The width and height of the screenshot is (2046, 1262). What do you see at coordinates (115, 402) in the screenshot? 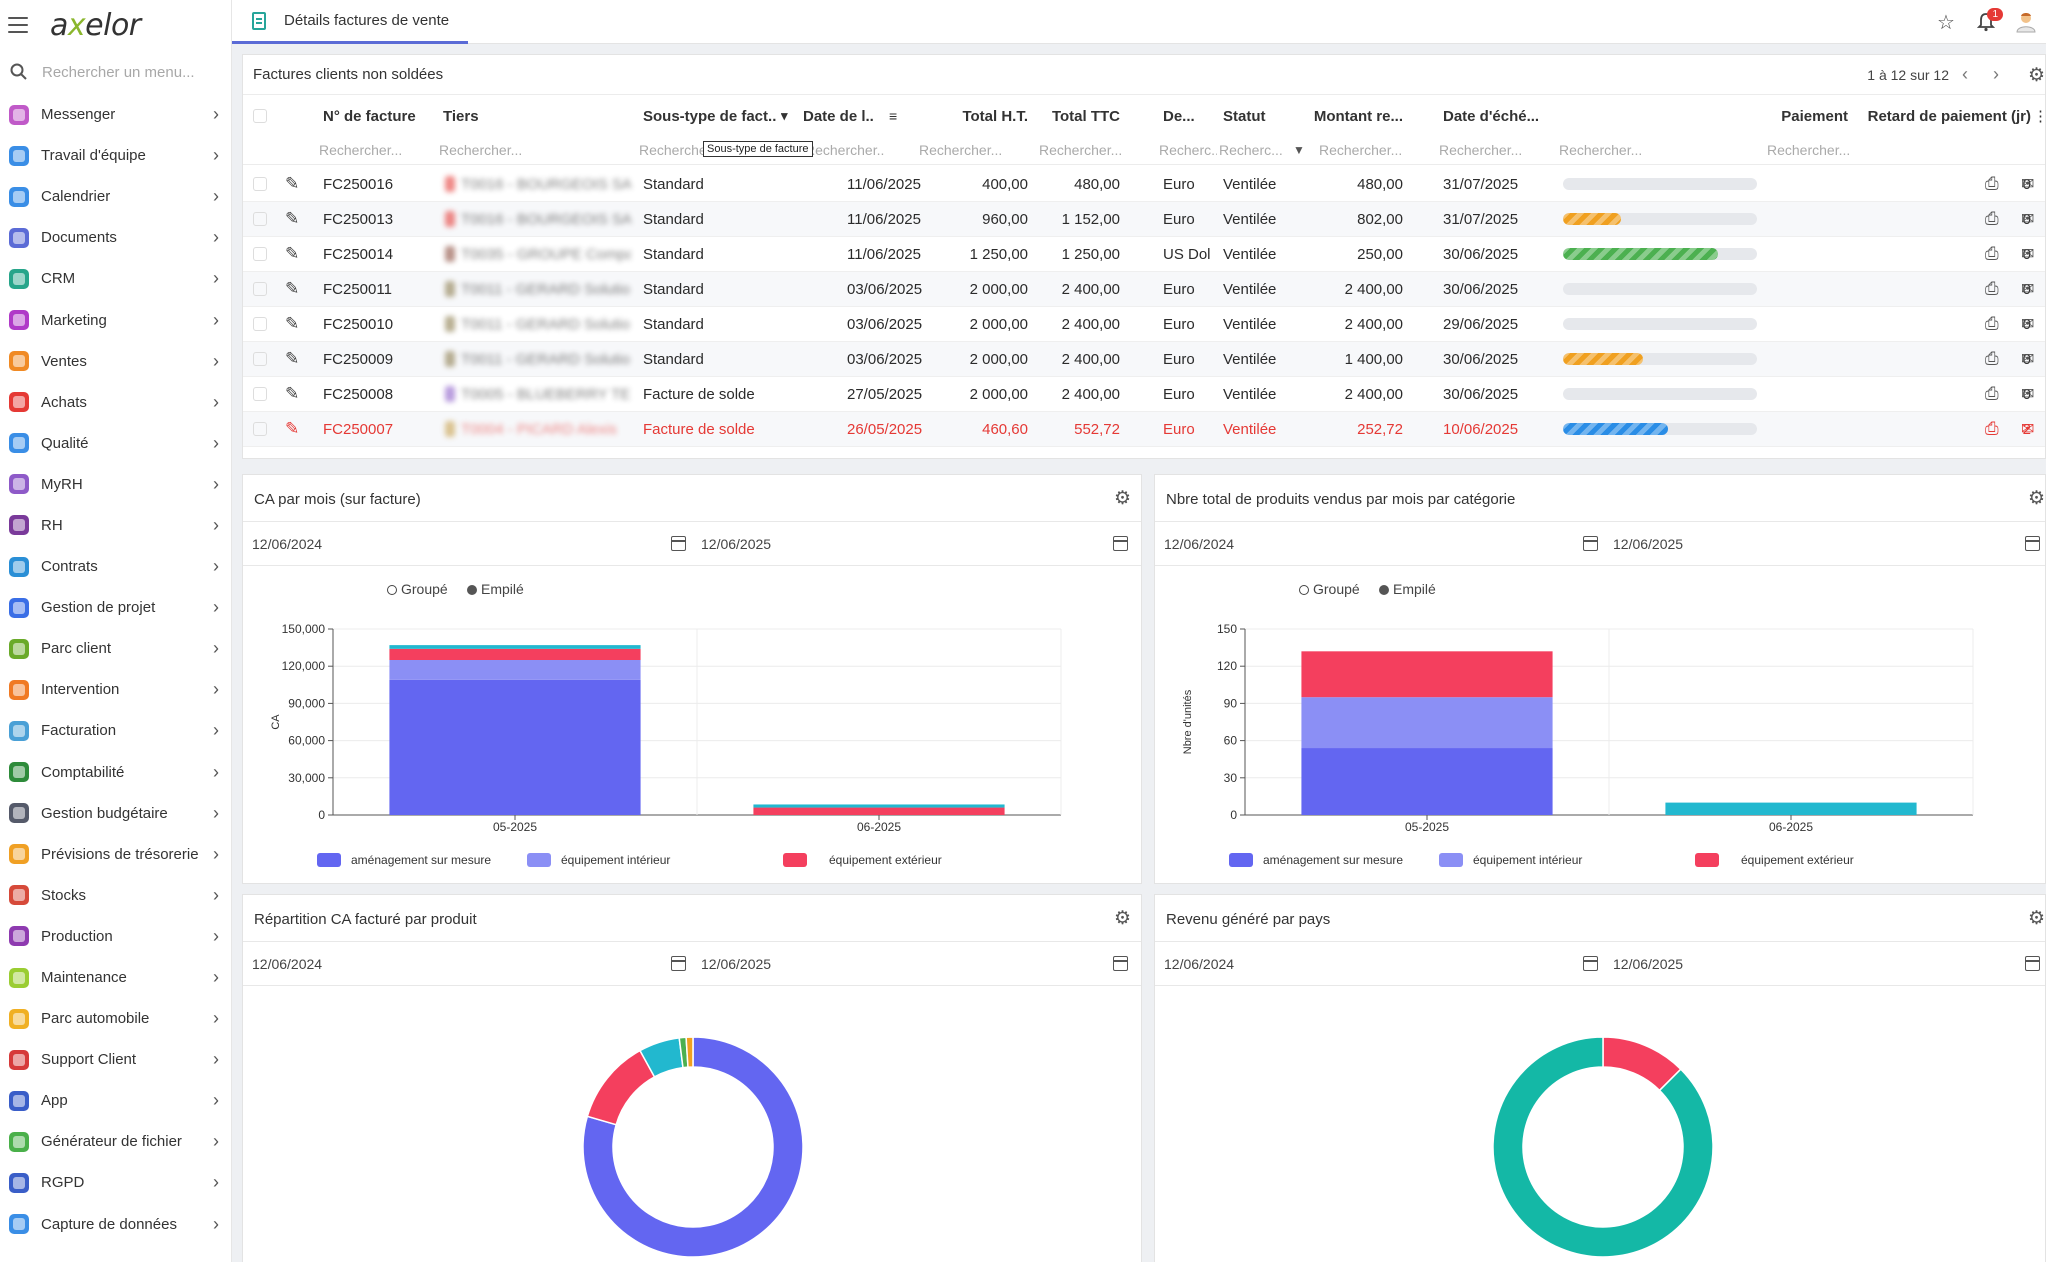
I see `sidebar-item: Achats ›` at bounding box center [115, 402].